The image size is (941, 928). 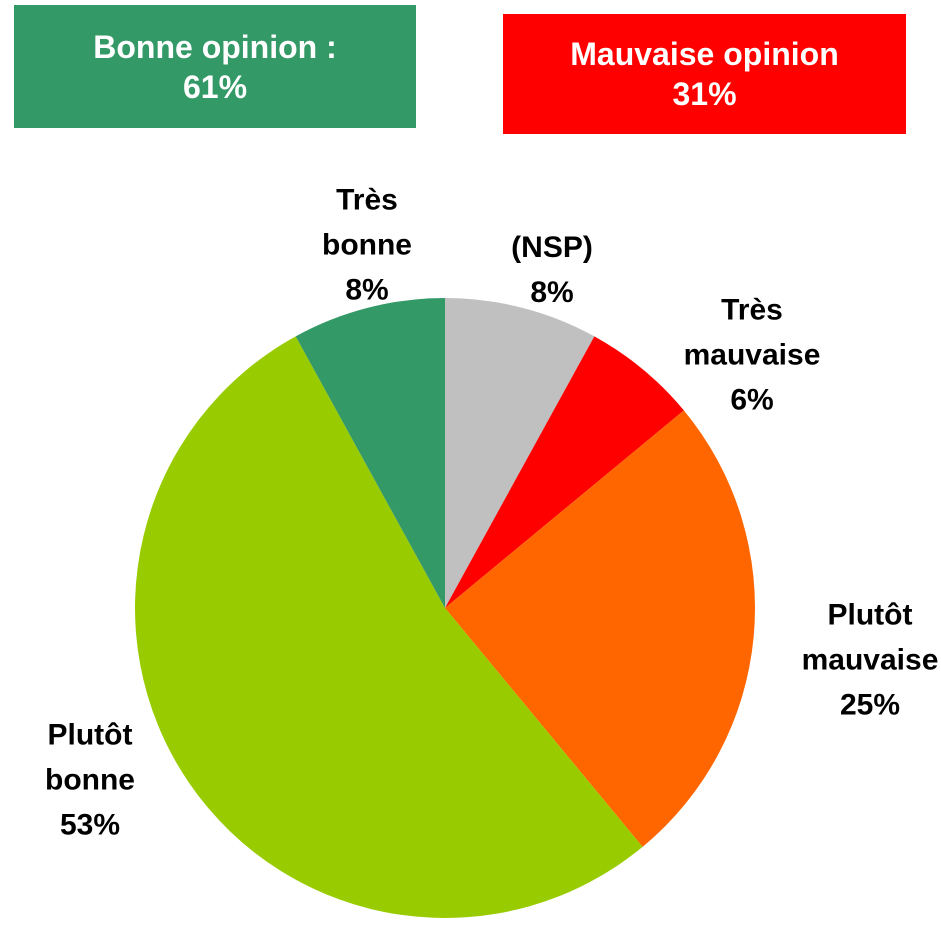 What do you see at coordinates (215, 66) in the screenshot?
I see `summary-box: Bonne opinion :61%` at bounding box center [215, 66].